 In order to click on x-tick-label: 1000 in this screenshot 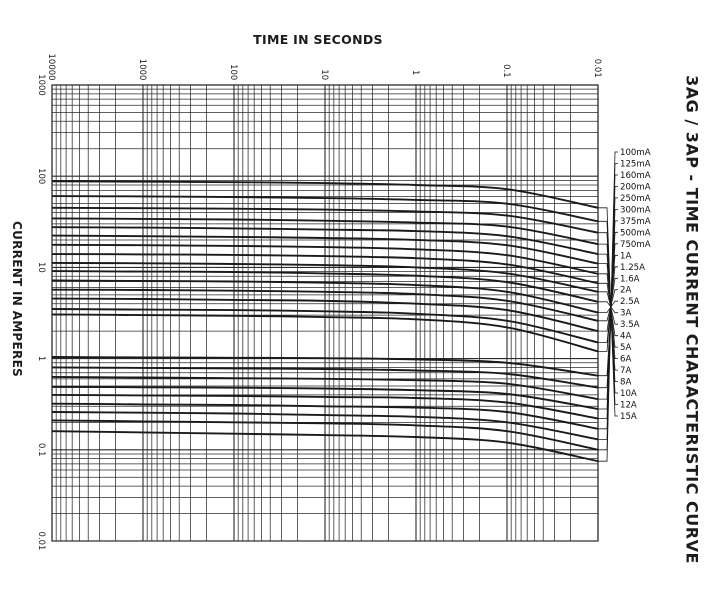, I will do `click(142, 70)`.